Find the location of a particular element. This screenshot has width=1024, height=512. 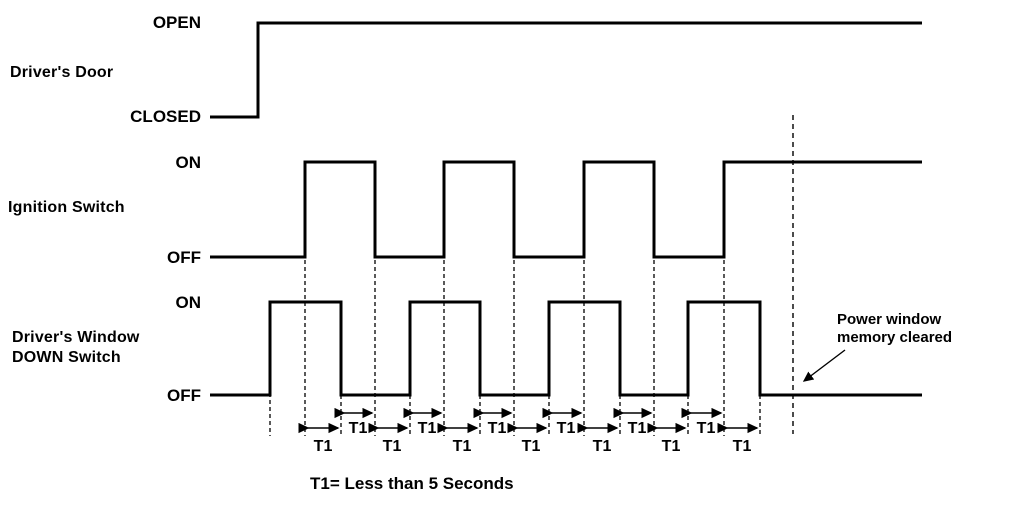

ignition-on-label: ON is located at coordinates (188, 162).